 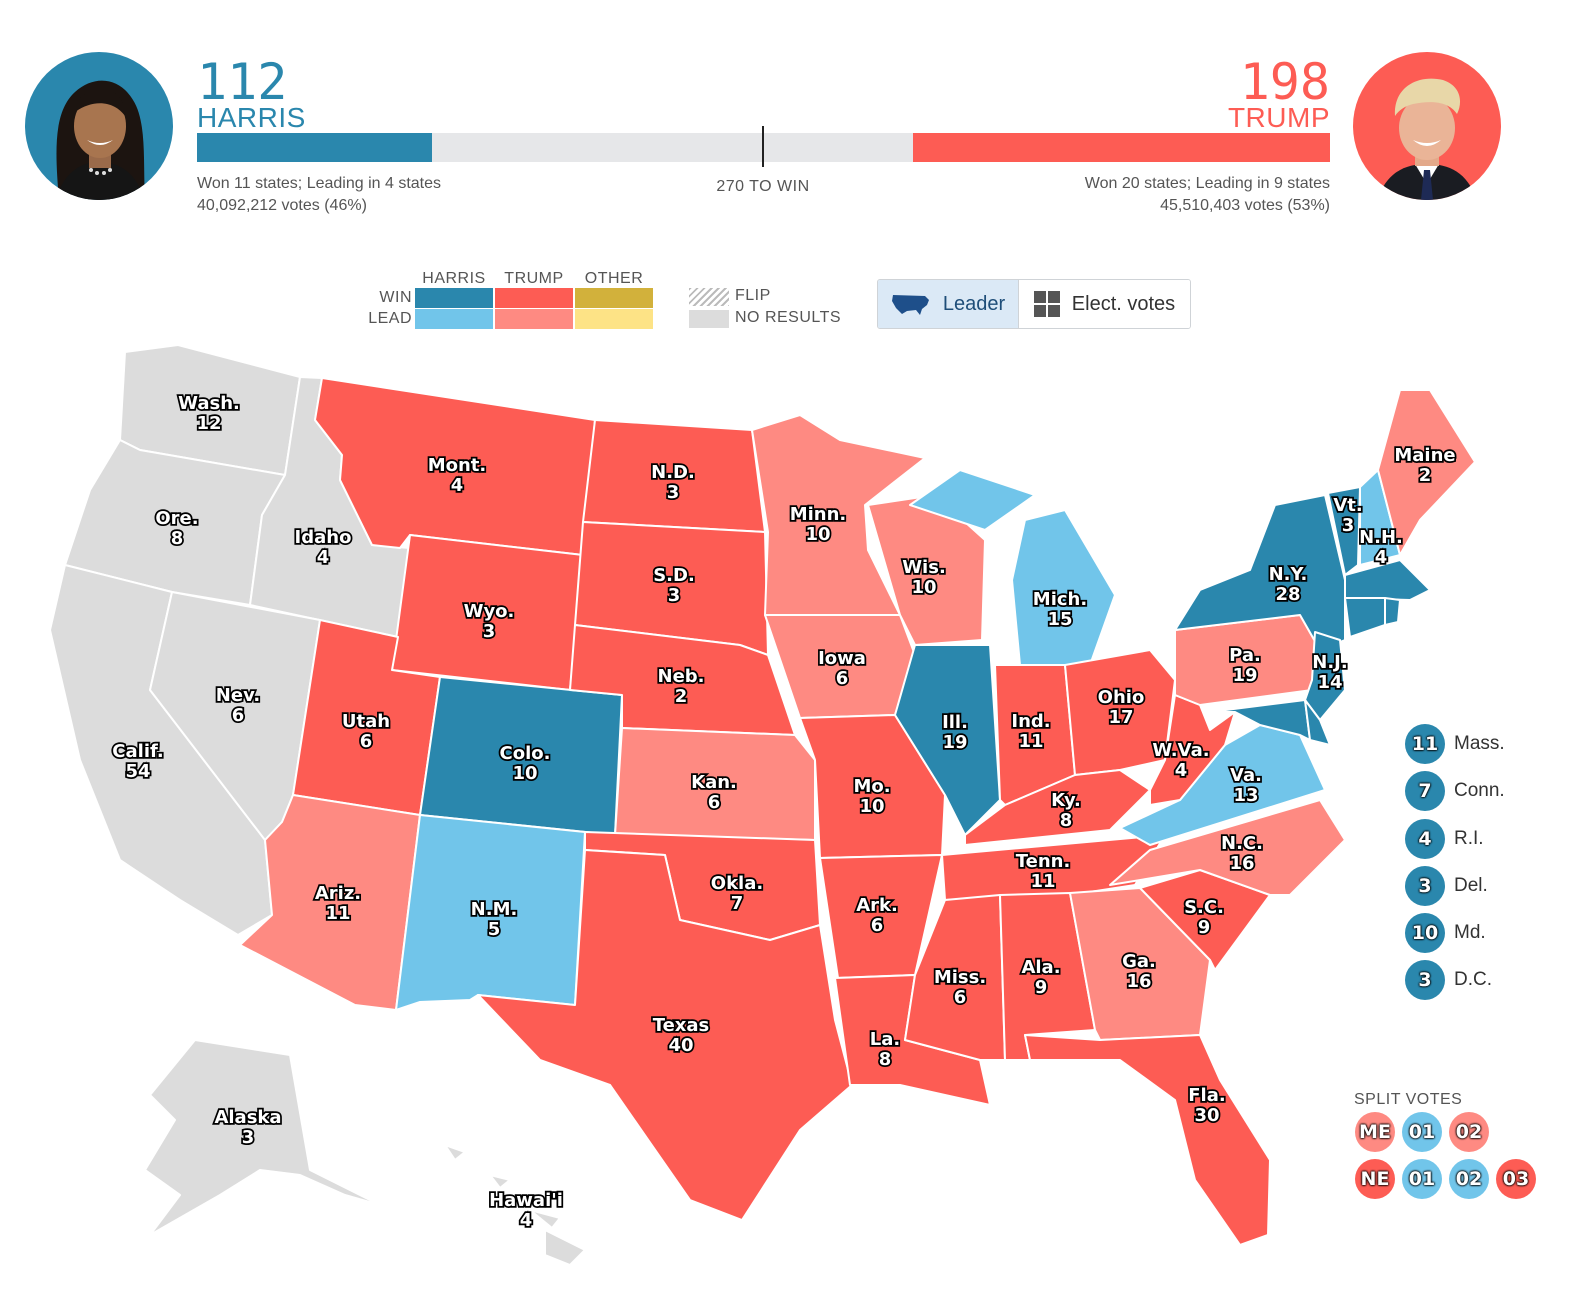 I want to click on split-badge-ne: NE, so click(x=1375, y=1179).